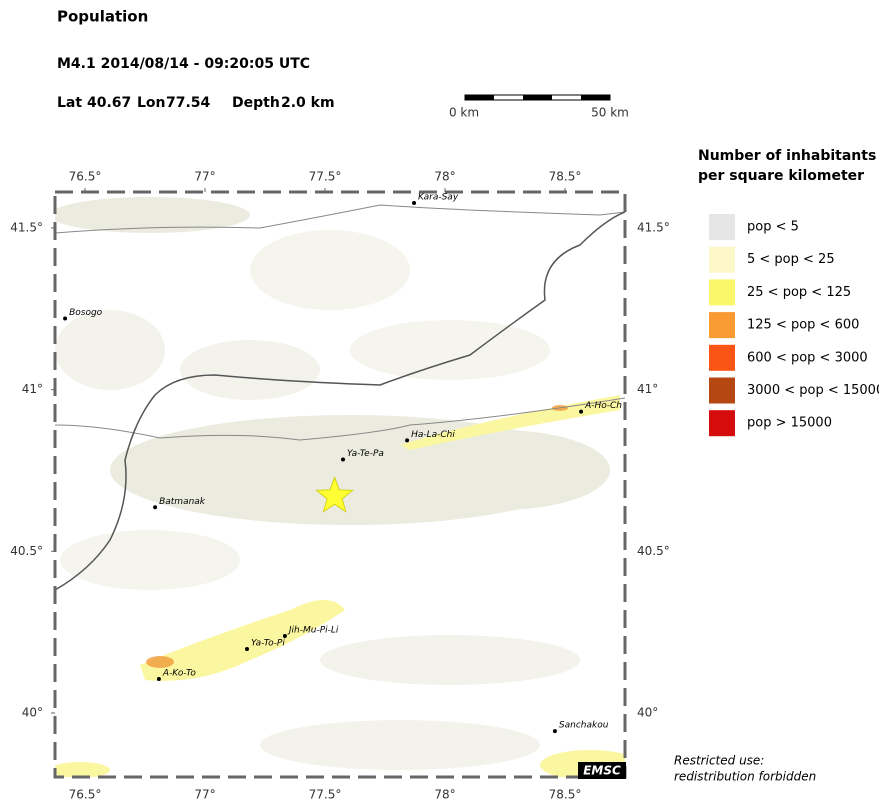 The width and height of the screenshot is (879, 810). I want to click on legend-label: 600 < pop < 3000, so click(807, 357).